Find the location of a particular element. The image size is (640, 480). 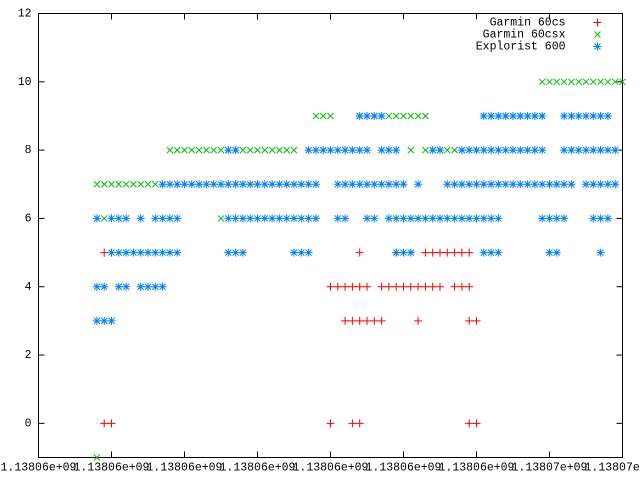

legend-marker is located at coordinates (597, 46).